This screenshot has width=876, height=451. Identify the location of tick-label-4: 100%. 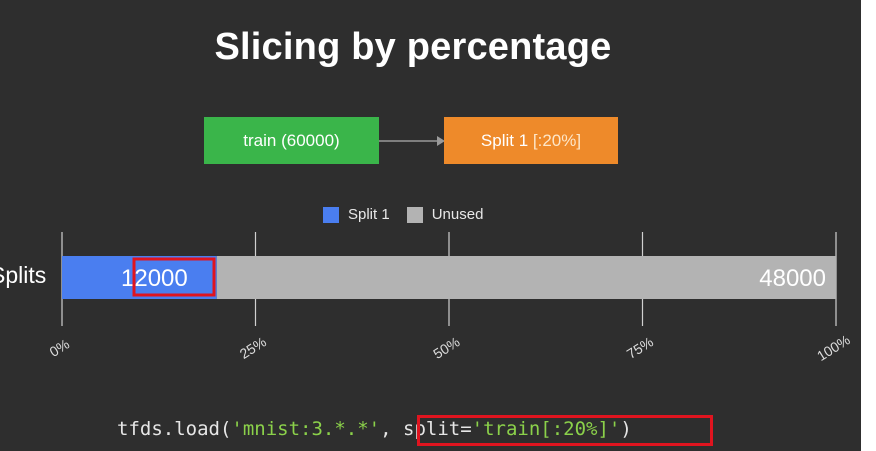
(833, 347).